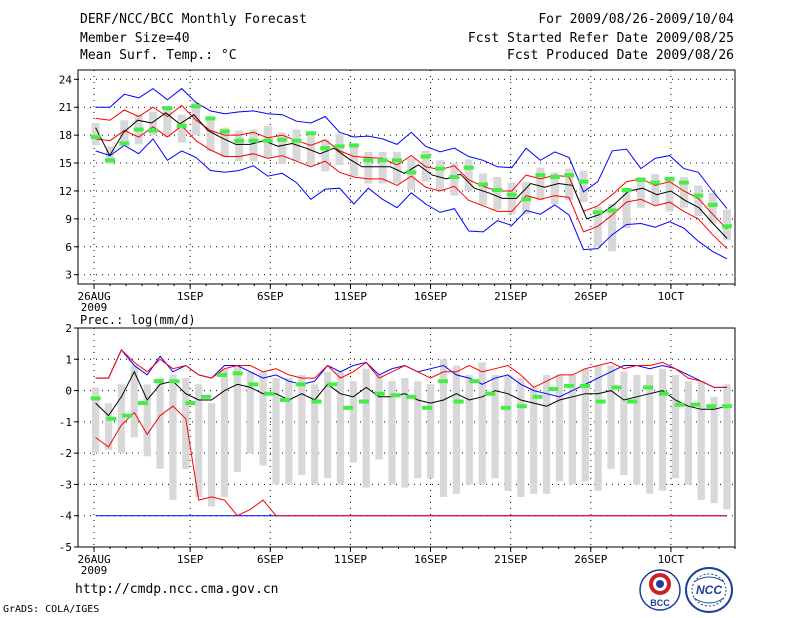 Image resolution: width=800 pixels, height=618 pixels. Describe the element at coordinates (68, 219) in the screenshot. I see `y-tick-label: 9` at that location.